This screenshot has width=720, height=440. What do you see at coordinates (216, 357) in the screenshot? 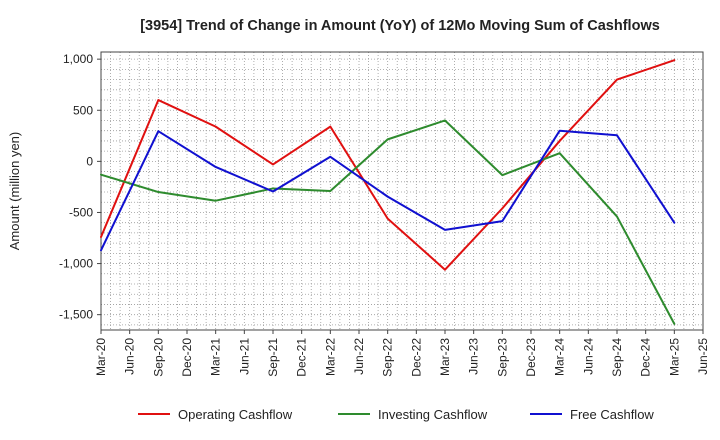
I see `x-tick-label: Mar-21` at bounding box center [216, 357].